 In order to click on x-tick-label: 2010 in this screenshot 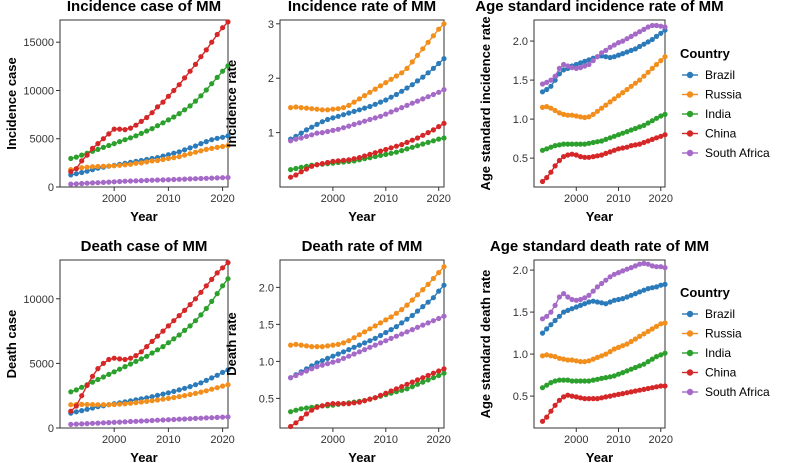, I will do `click(168, 199)`.